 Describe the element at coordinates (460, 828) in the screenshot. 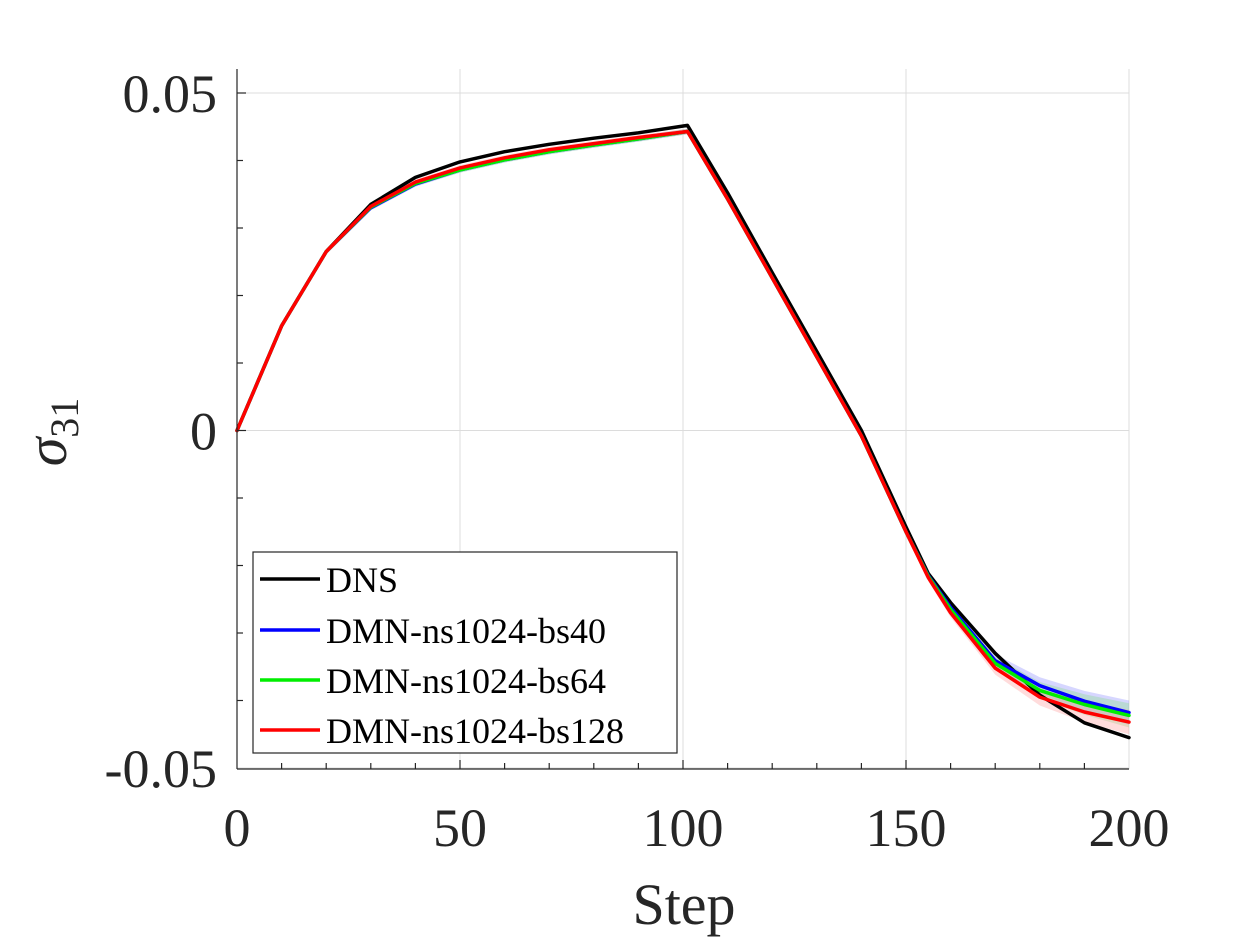

I see `x-tick-label: 50` at that location.